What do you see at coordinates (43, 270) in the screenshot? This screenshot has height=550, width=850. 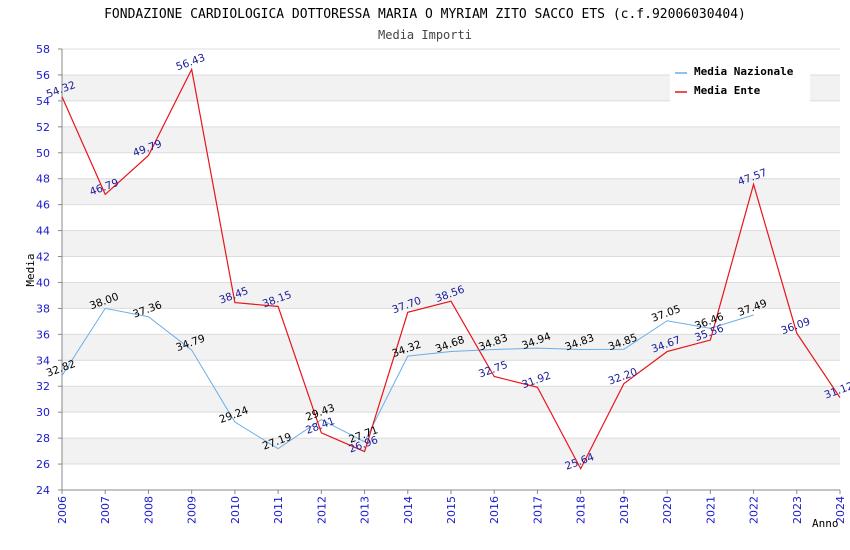 I see `y-tick-labels: 24 26 28 30 32 34 36 38 40 42 44 46 48 50 52 54 56 58` at bounding box center [43, 270].